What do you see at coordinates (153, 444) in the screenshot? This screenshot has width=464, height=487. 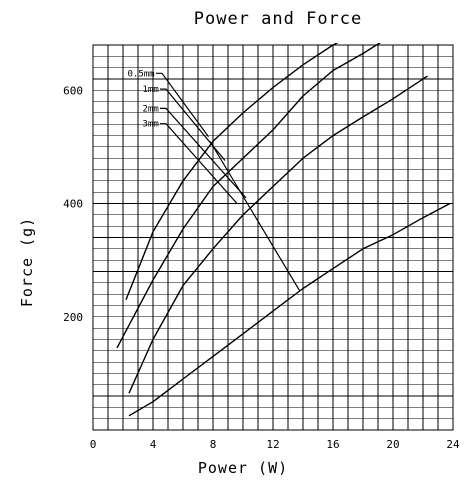 I see `x-tick-label: 4` at bounding box center [153, 444].